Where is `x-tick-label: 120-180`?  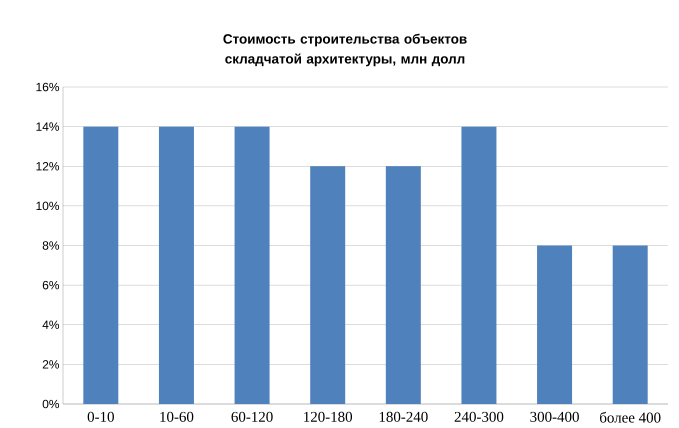 x-tick-label: 120-180 is located at coordinates (328, 417).